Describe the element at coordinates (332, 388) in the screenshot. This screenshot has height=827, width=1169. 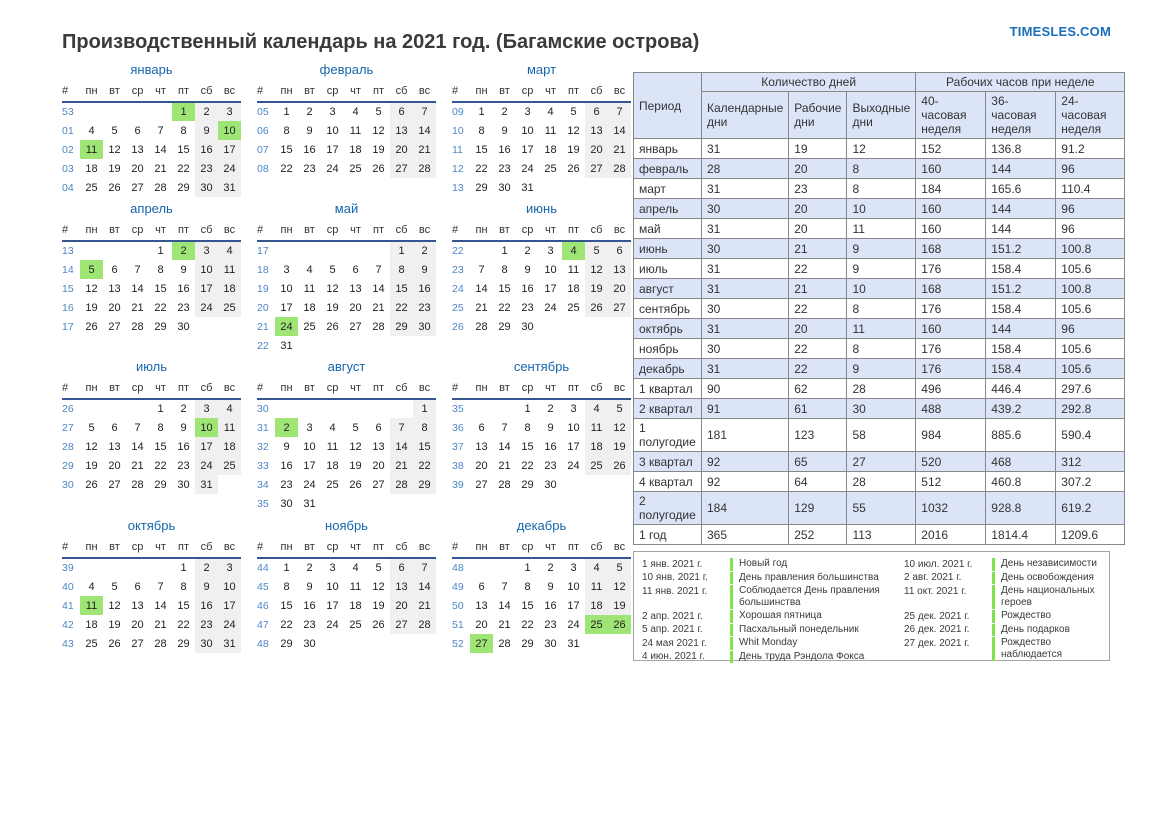
I see `weekday-header: ср` at that location.